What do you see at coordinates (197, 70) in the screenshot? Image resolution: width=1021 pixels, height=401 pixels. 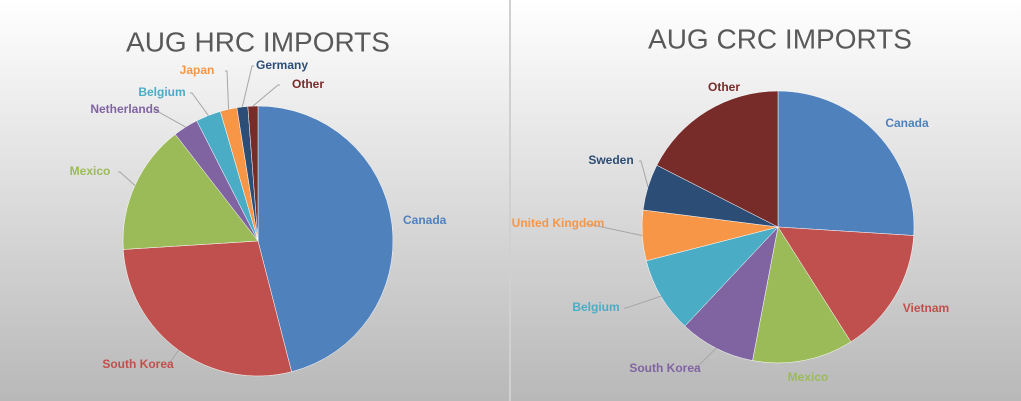 I see `slice-label: Japan` at bounding box center [197, 70].